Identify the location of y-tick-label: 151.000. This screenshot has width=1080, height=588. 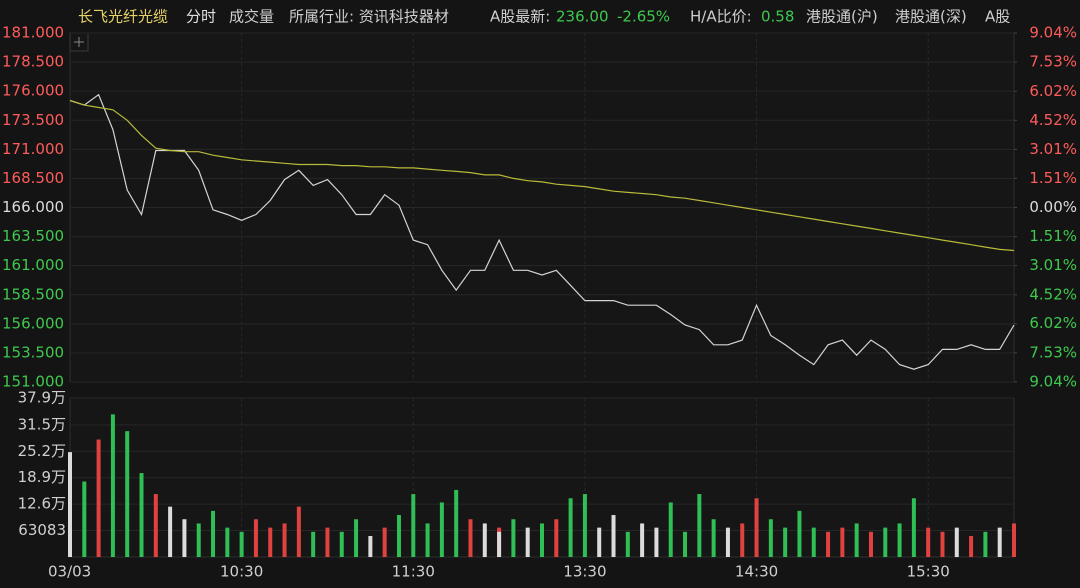
(33, 382).